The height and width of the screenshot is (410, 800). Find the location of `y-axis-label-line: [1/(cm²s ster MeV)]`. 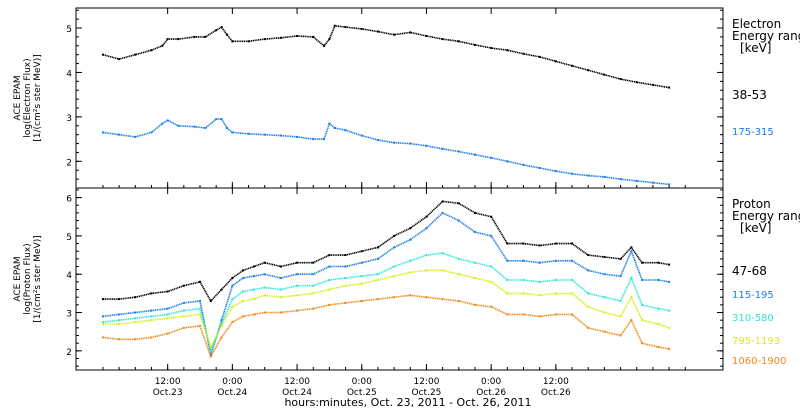

y-axis-label-line: [1/(cm²s ster MeV)] is located at coordinates (38, 278).